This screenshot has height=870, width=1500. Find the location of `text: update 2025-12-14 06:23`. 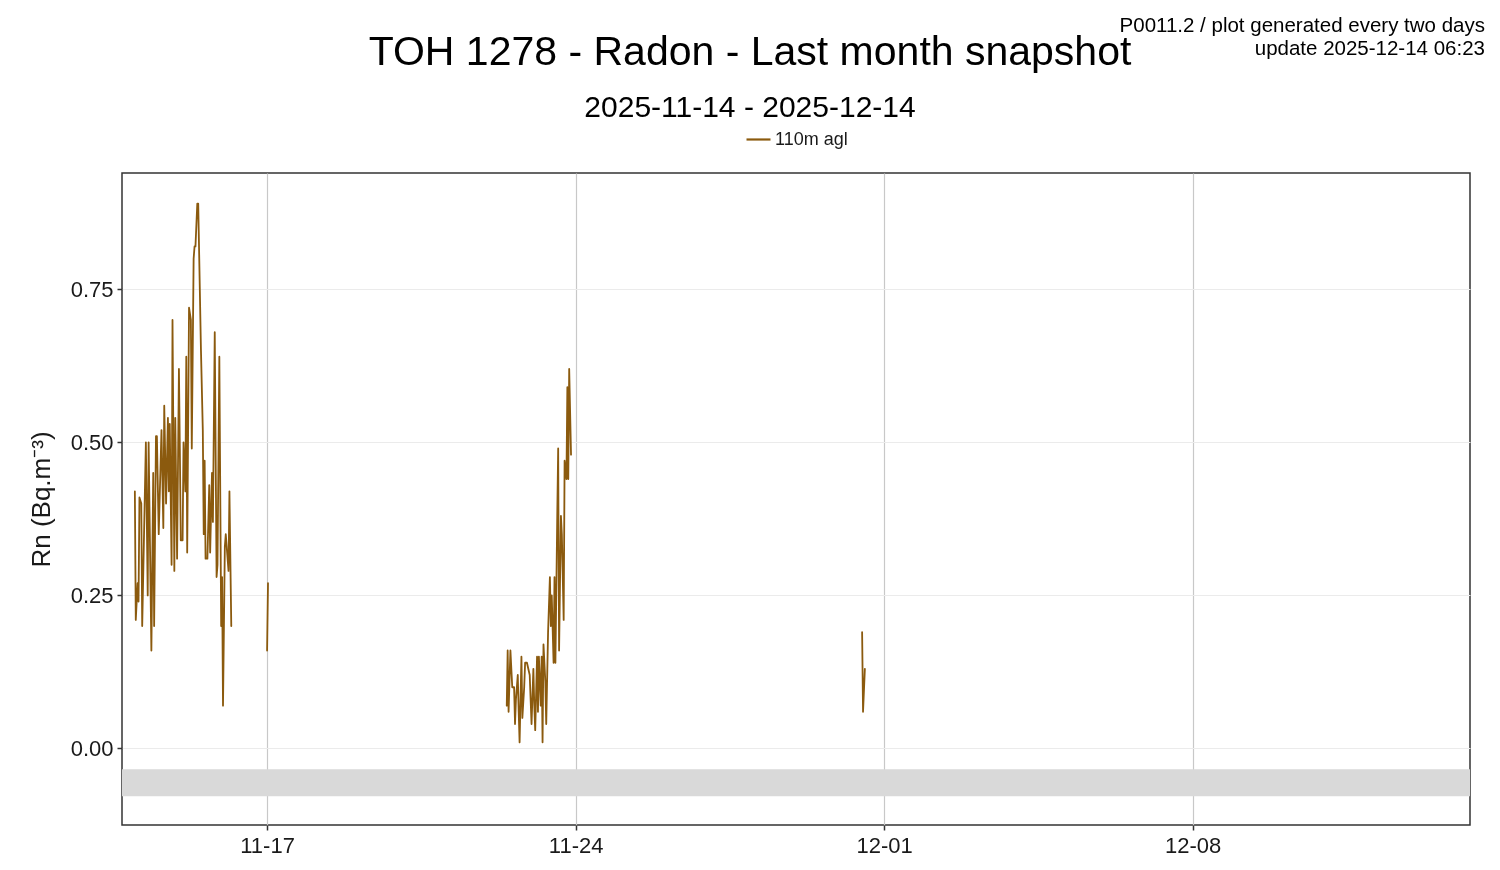

text: update 2025-12-14 06:23 is located at coordinates (1369, 47).